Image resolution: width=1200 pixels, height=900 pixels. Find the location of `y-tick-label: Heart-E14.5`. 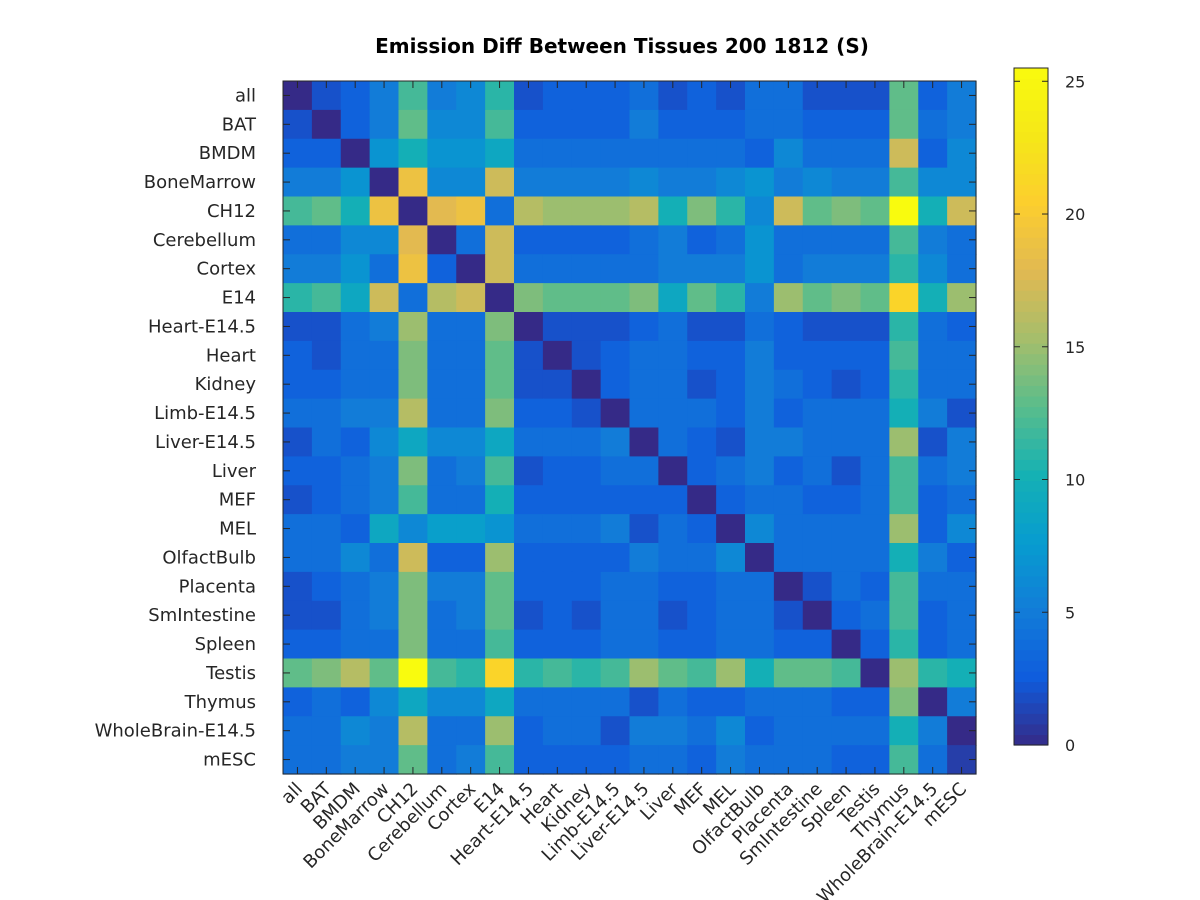

y-tick-label: Heart-E14.5 is located at coordinates (202, 326).